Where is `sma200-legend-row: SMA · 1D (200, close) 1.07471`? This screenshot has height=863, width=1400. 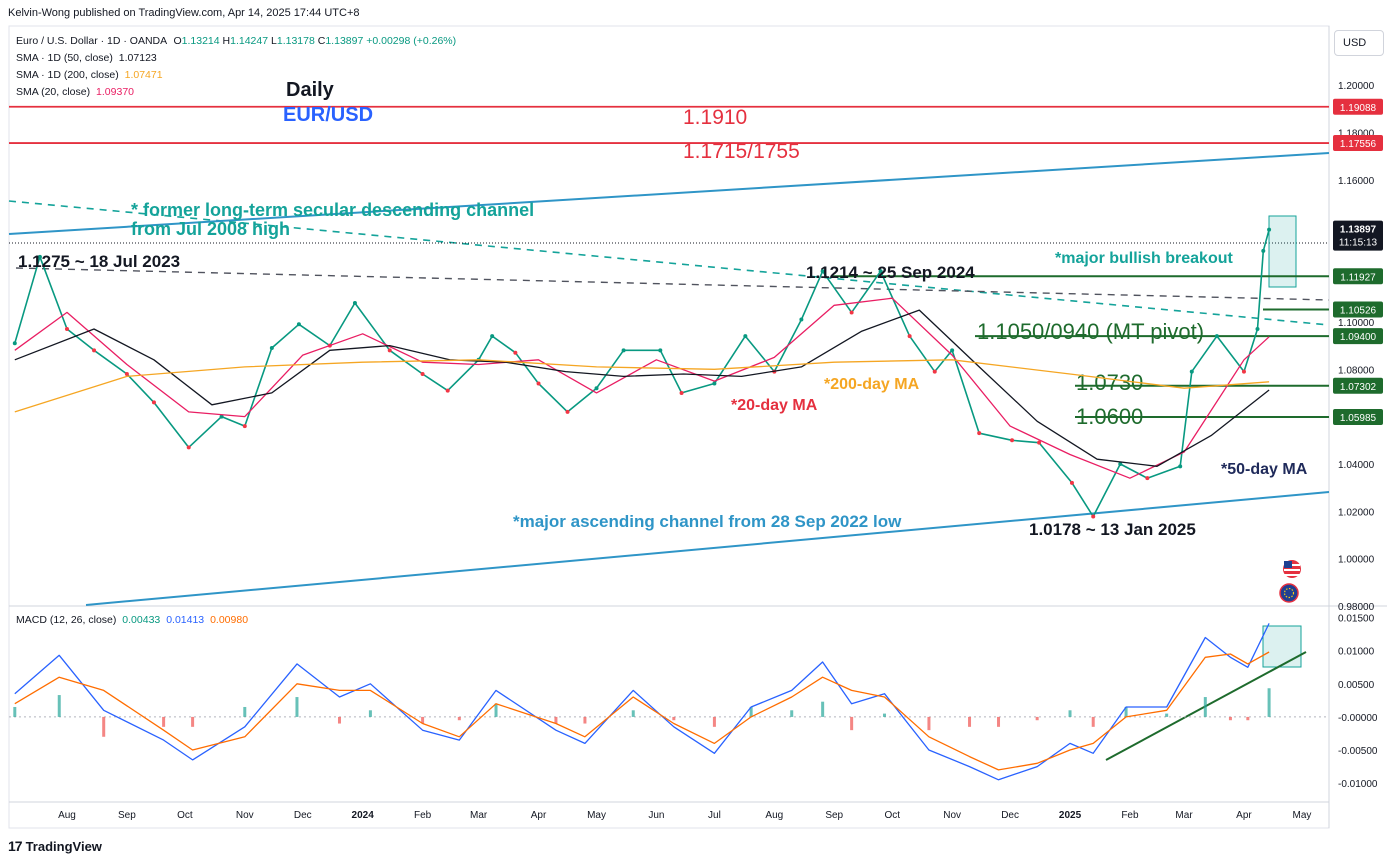
sma200-legend-row: SMA · 1D (200, close) 1.07471 is located at coordinates (236, 75).